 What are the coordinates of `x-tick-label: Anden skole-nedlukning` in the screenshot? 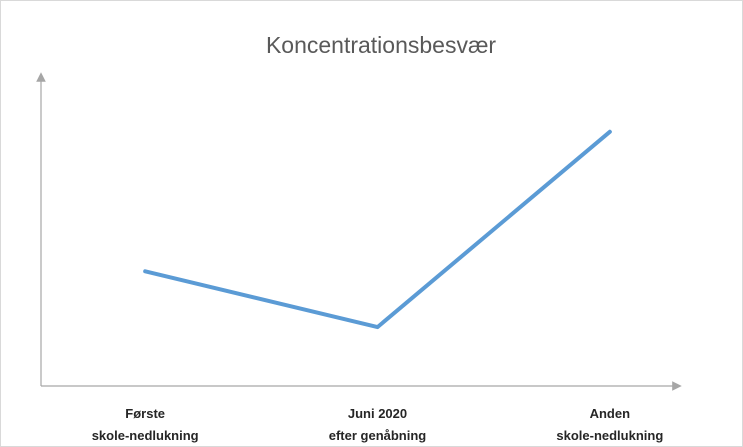 It's located at (610, 424).